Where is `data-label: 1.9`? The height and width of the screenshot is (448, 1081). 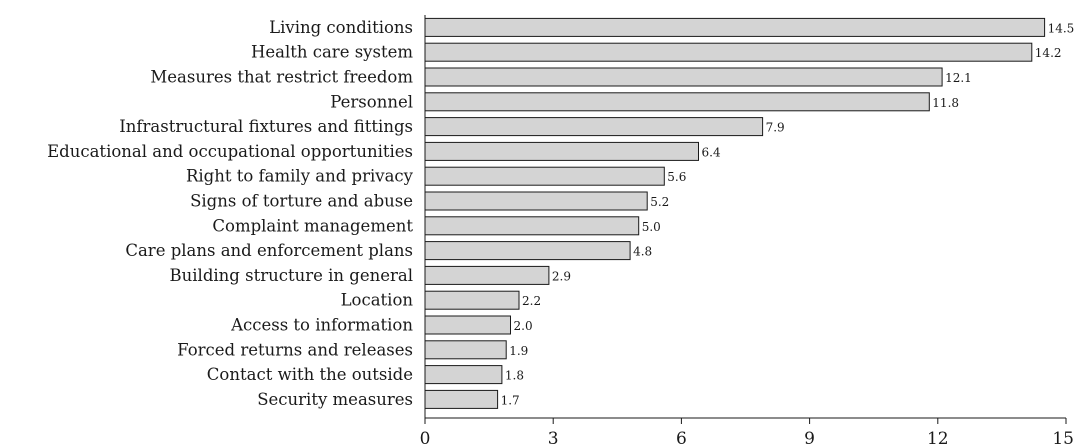
data-label: 1.9 is located at coordinates (518, 351).